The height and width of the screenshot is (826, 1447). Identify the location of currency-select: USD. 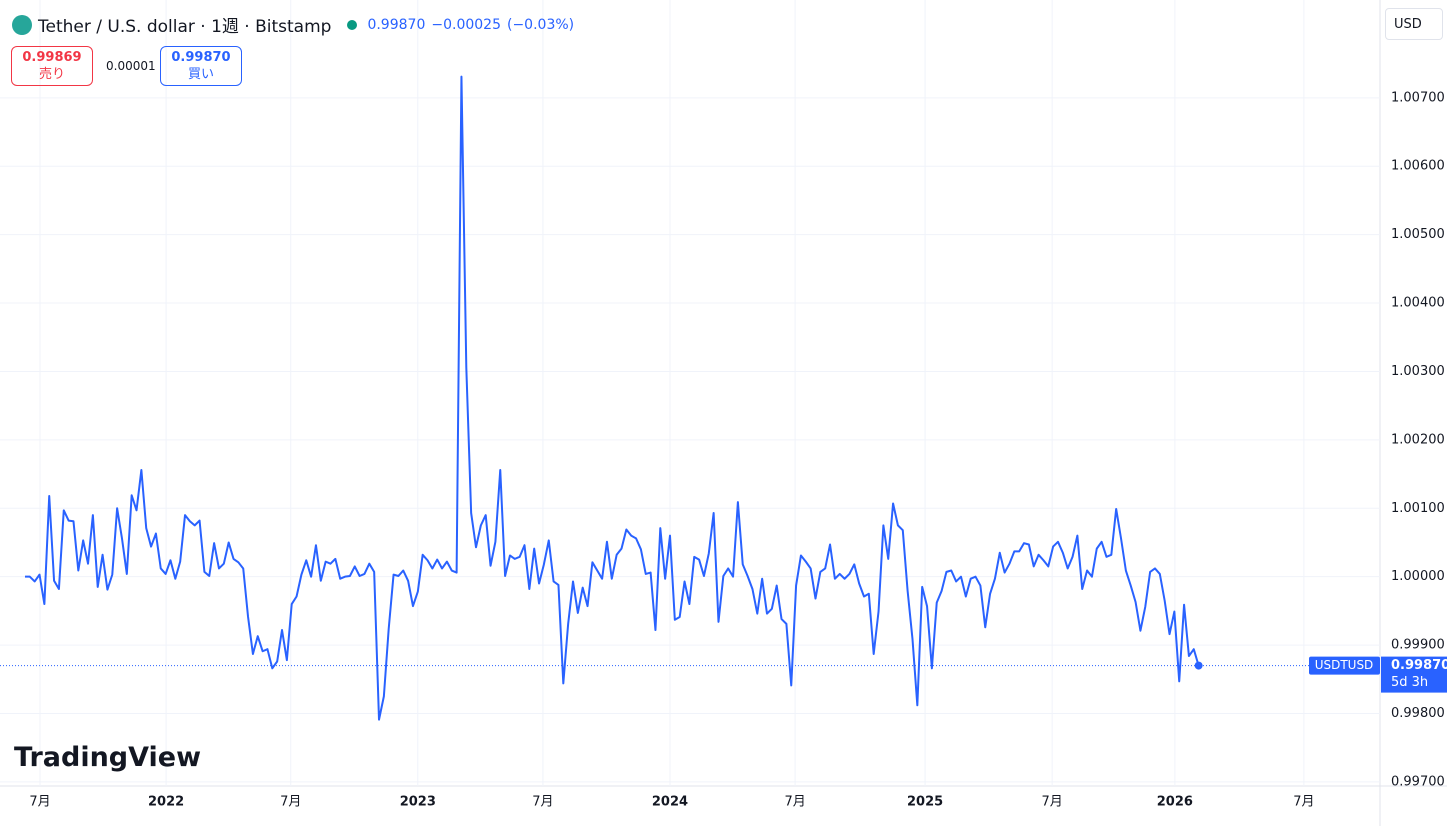
(1414, 24).